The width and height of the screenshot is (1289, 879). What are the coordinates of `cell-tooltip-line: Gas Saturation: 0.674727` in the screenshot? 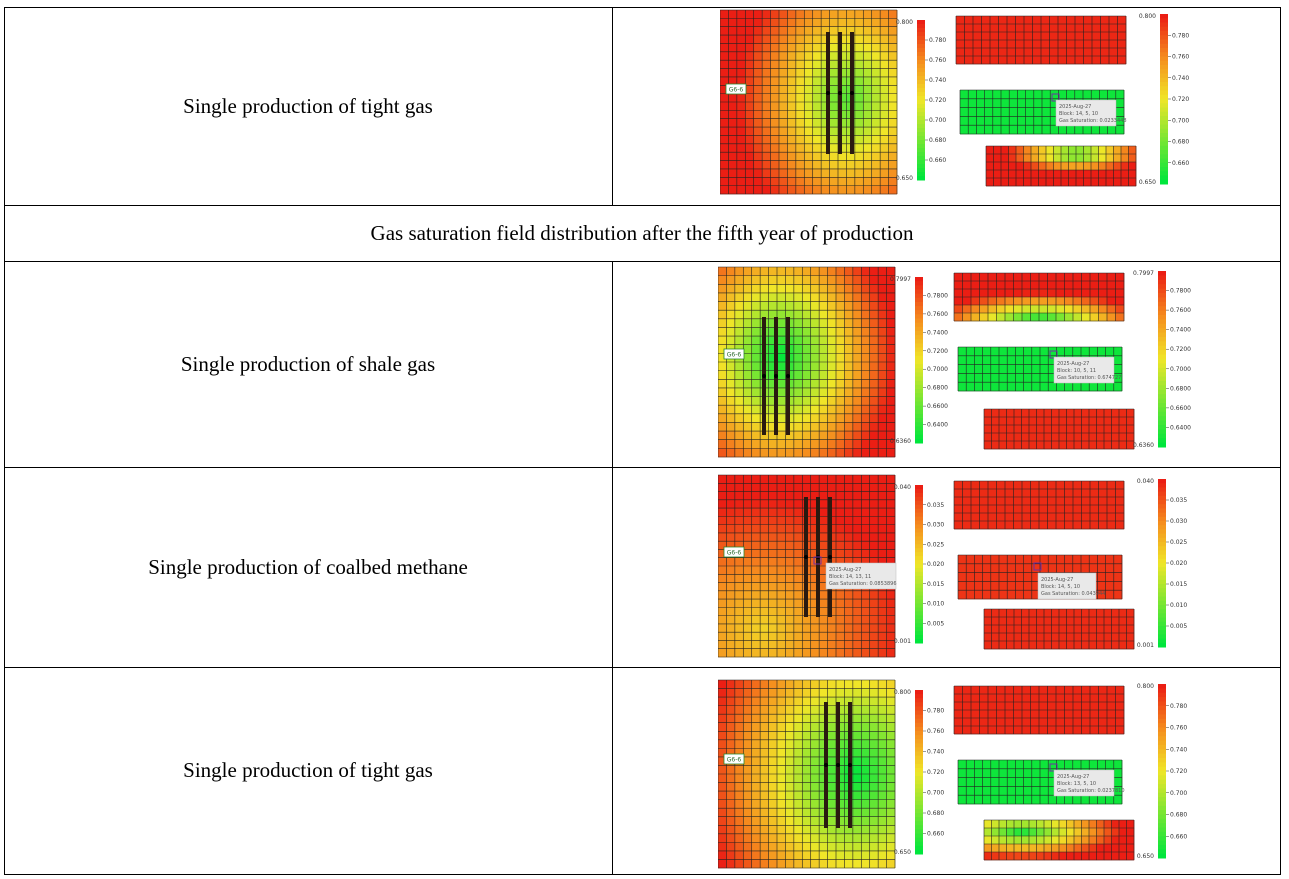 It's located at (1089, 378).